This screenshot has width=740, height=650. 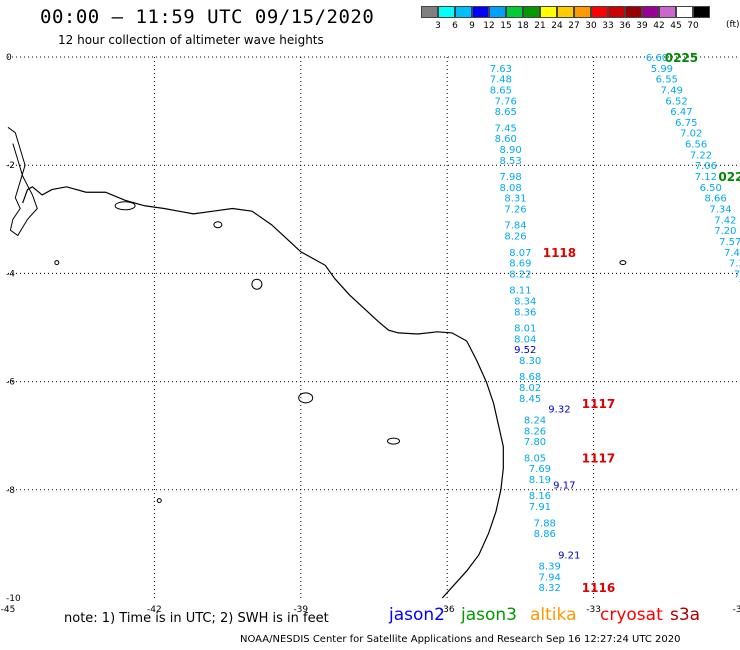 What do you see at coordinates (737, 274) in the screenshot?
I see `wave-height-label: 7.66` at bounding box center [737, 274].